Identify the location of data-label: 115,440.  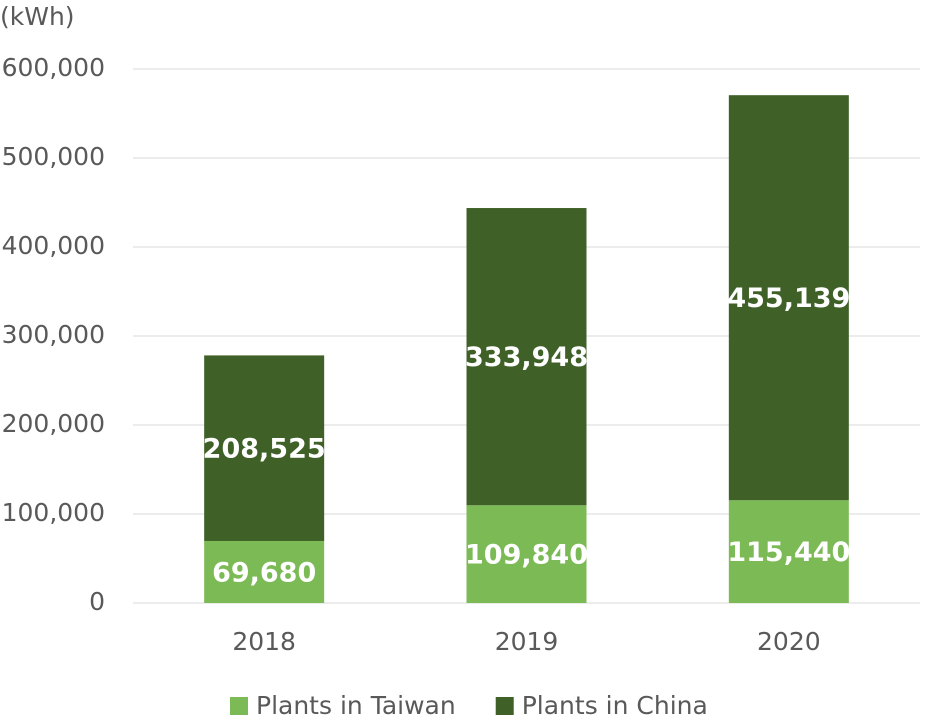
(788, 552).